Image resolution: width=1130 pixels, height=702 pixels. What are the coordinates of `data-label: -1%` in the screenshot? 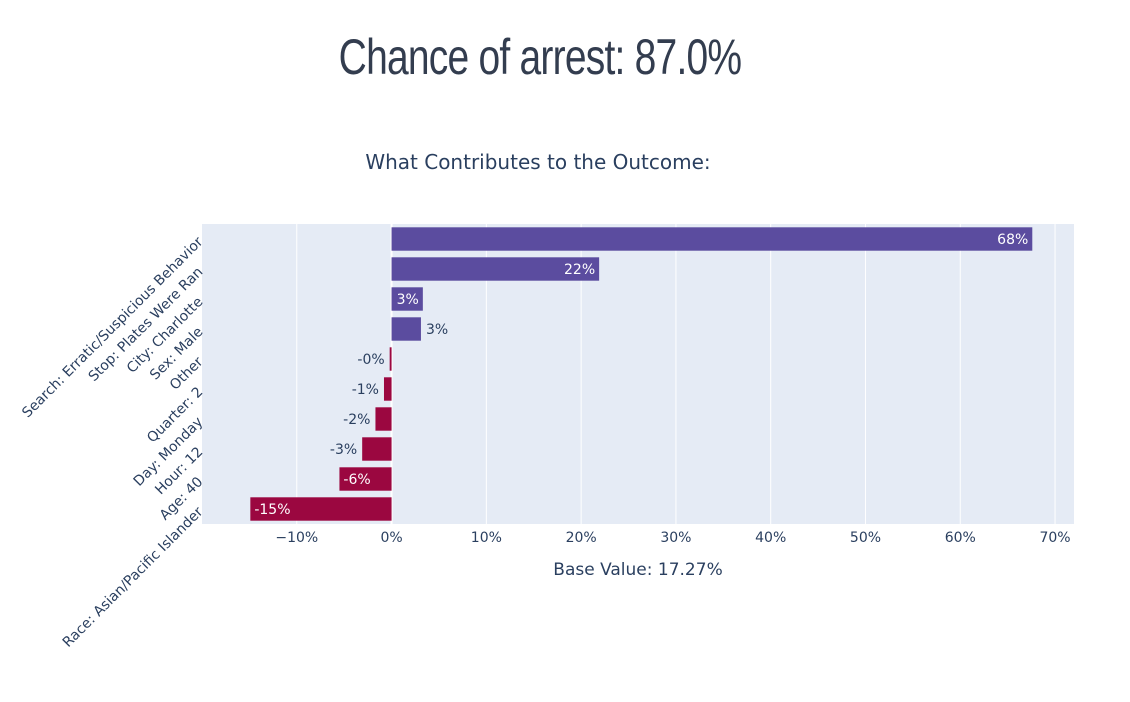 It's located at (365, 390).